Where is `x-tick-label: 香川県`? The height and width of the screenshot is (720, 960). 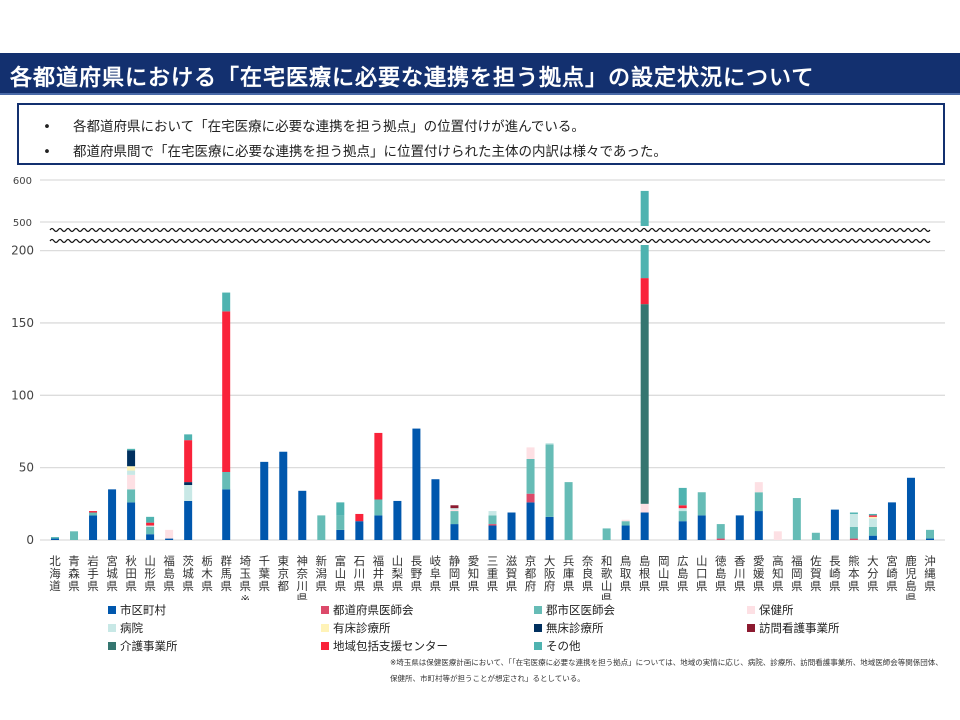 x-tick-label: 香川県 is located at coordinates (740, 574).